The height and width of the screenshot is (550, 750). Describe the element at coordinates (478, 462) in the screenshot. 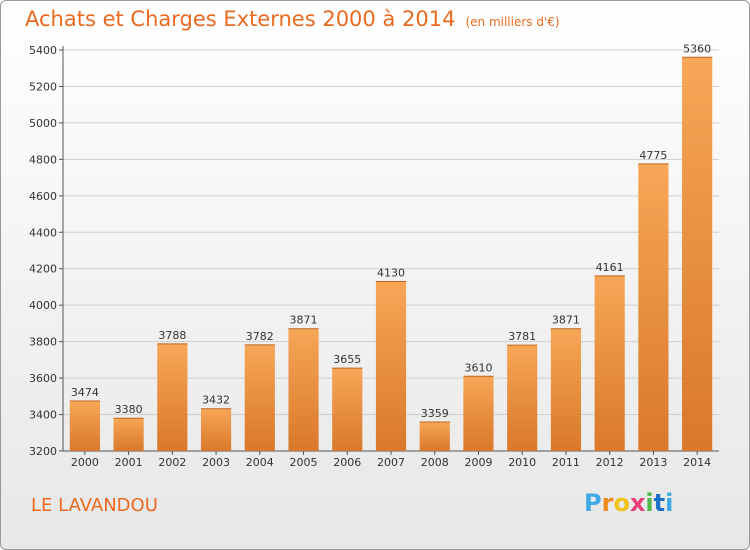

I see `x-tick-label-2009: 2009` at that location.